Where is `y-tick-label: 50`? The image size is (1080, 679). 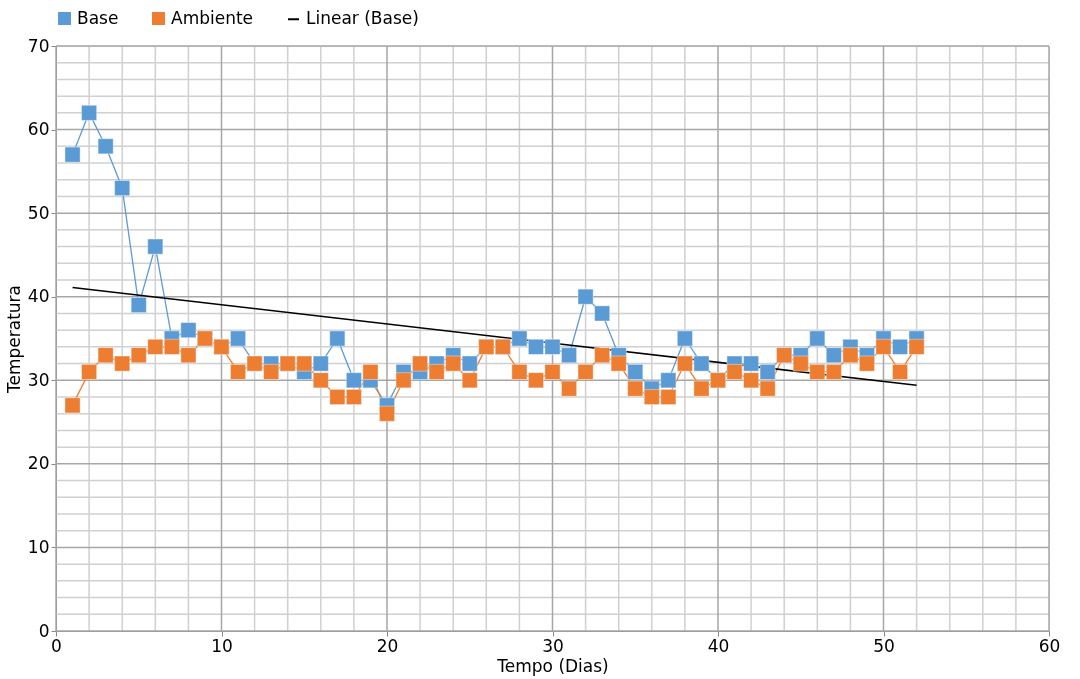
y-tick-label: 50 is located at coordinates (38, 212).